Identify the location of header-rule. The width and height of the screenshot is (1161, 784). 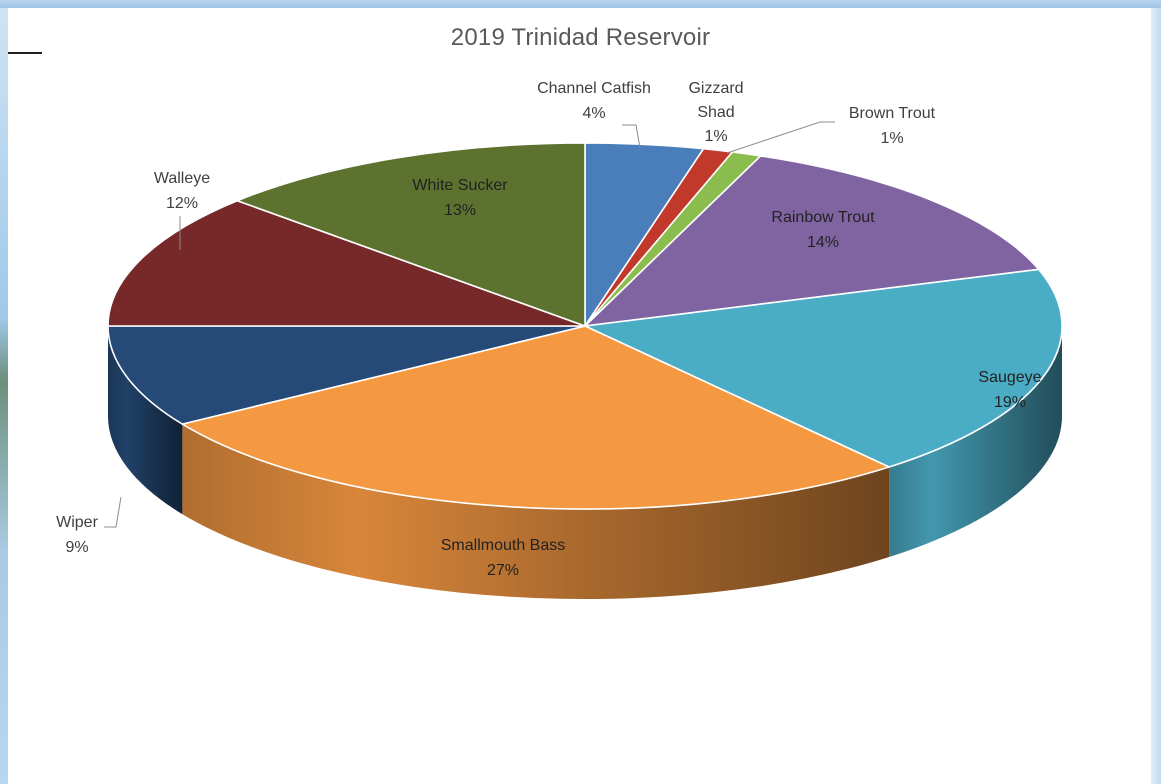
(25, 53).